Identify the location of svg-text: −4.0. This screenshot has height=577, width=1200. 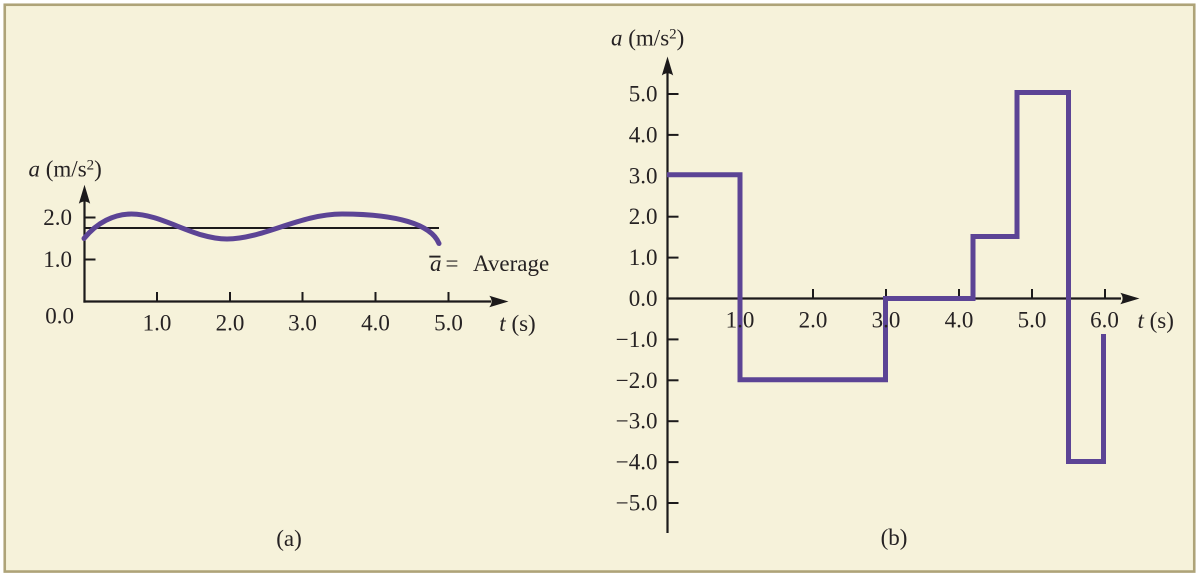
(637, 462).